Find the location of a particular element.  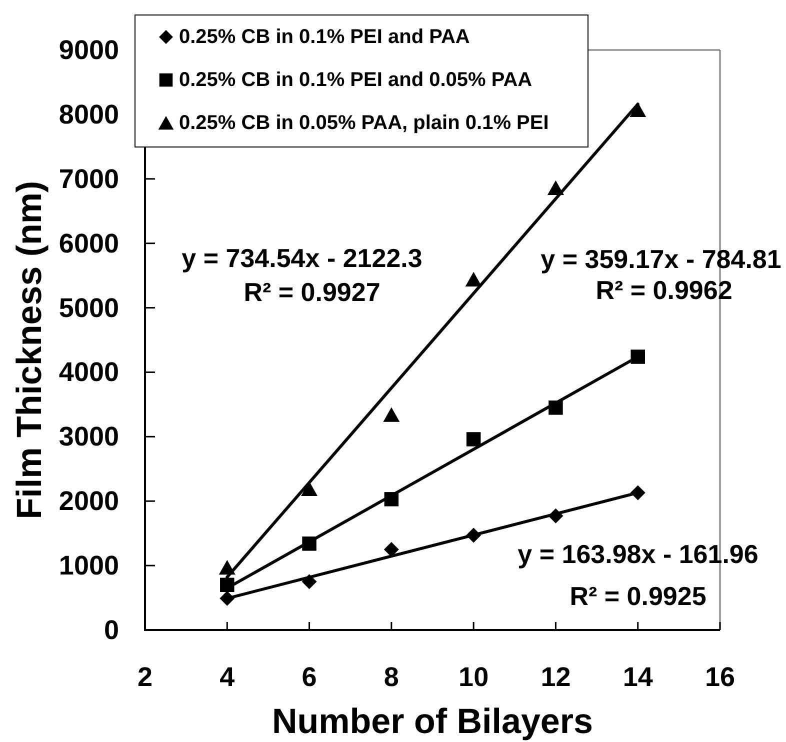

x-tick-label: 4 is located at coordinates (227, 677).